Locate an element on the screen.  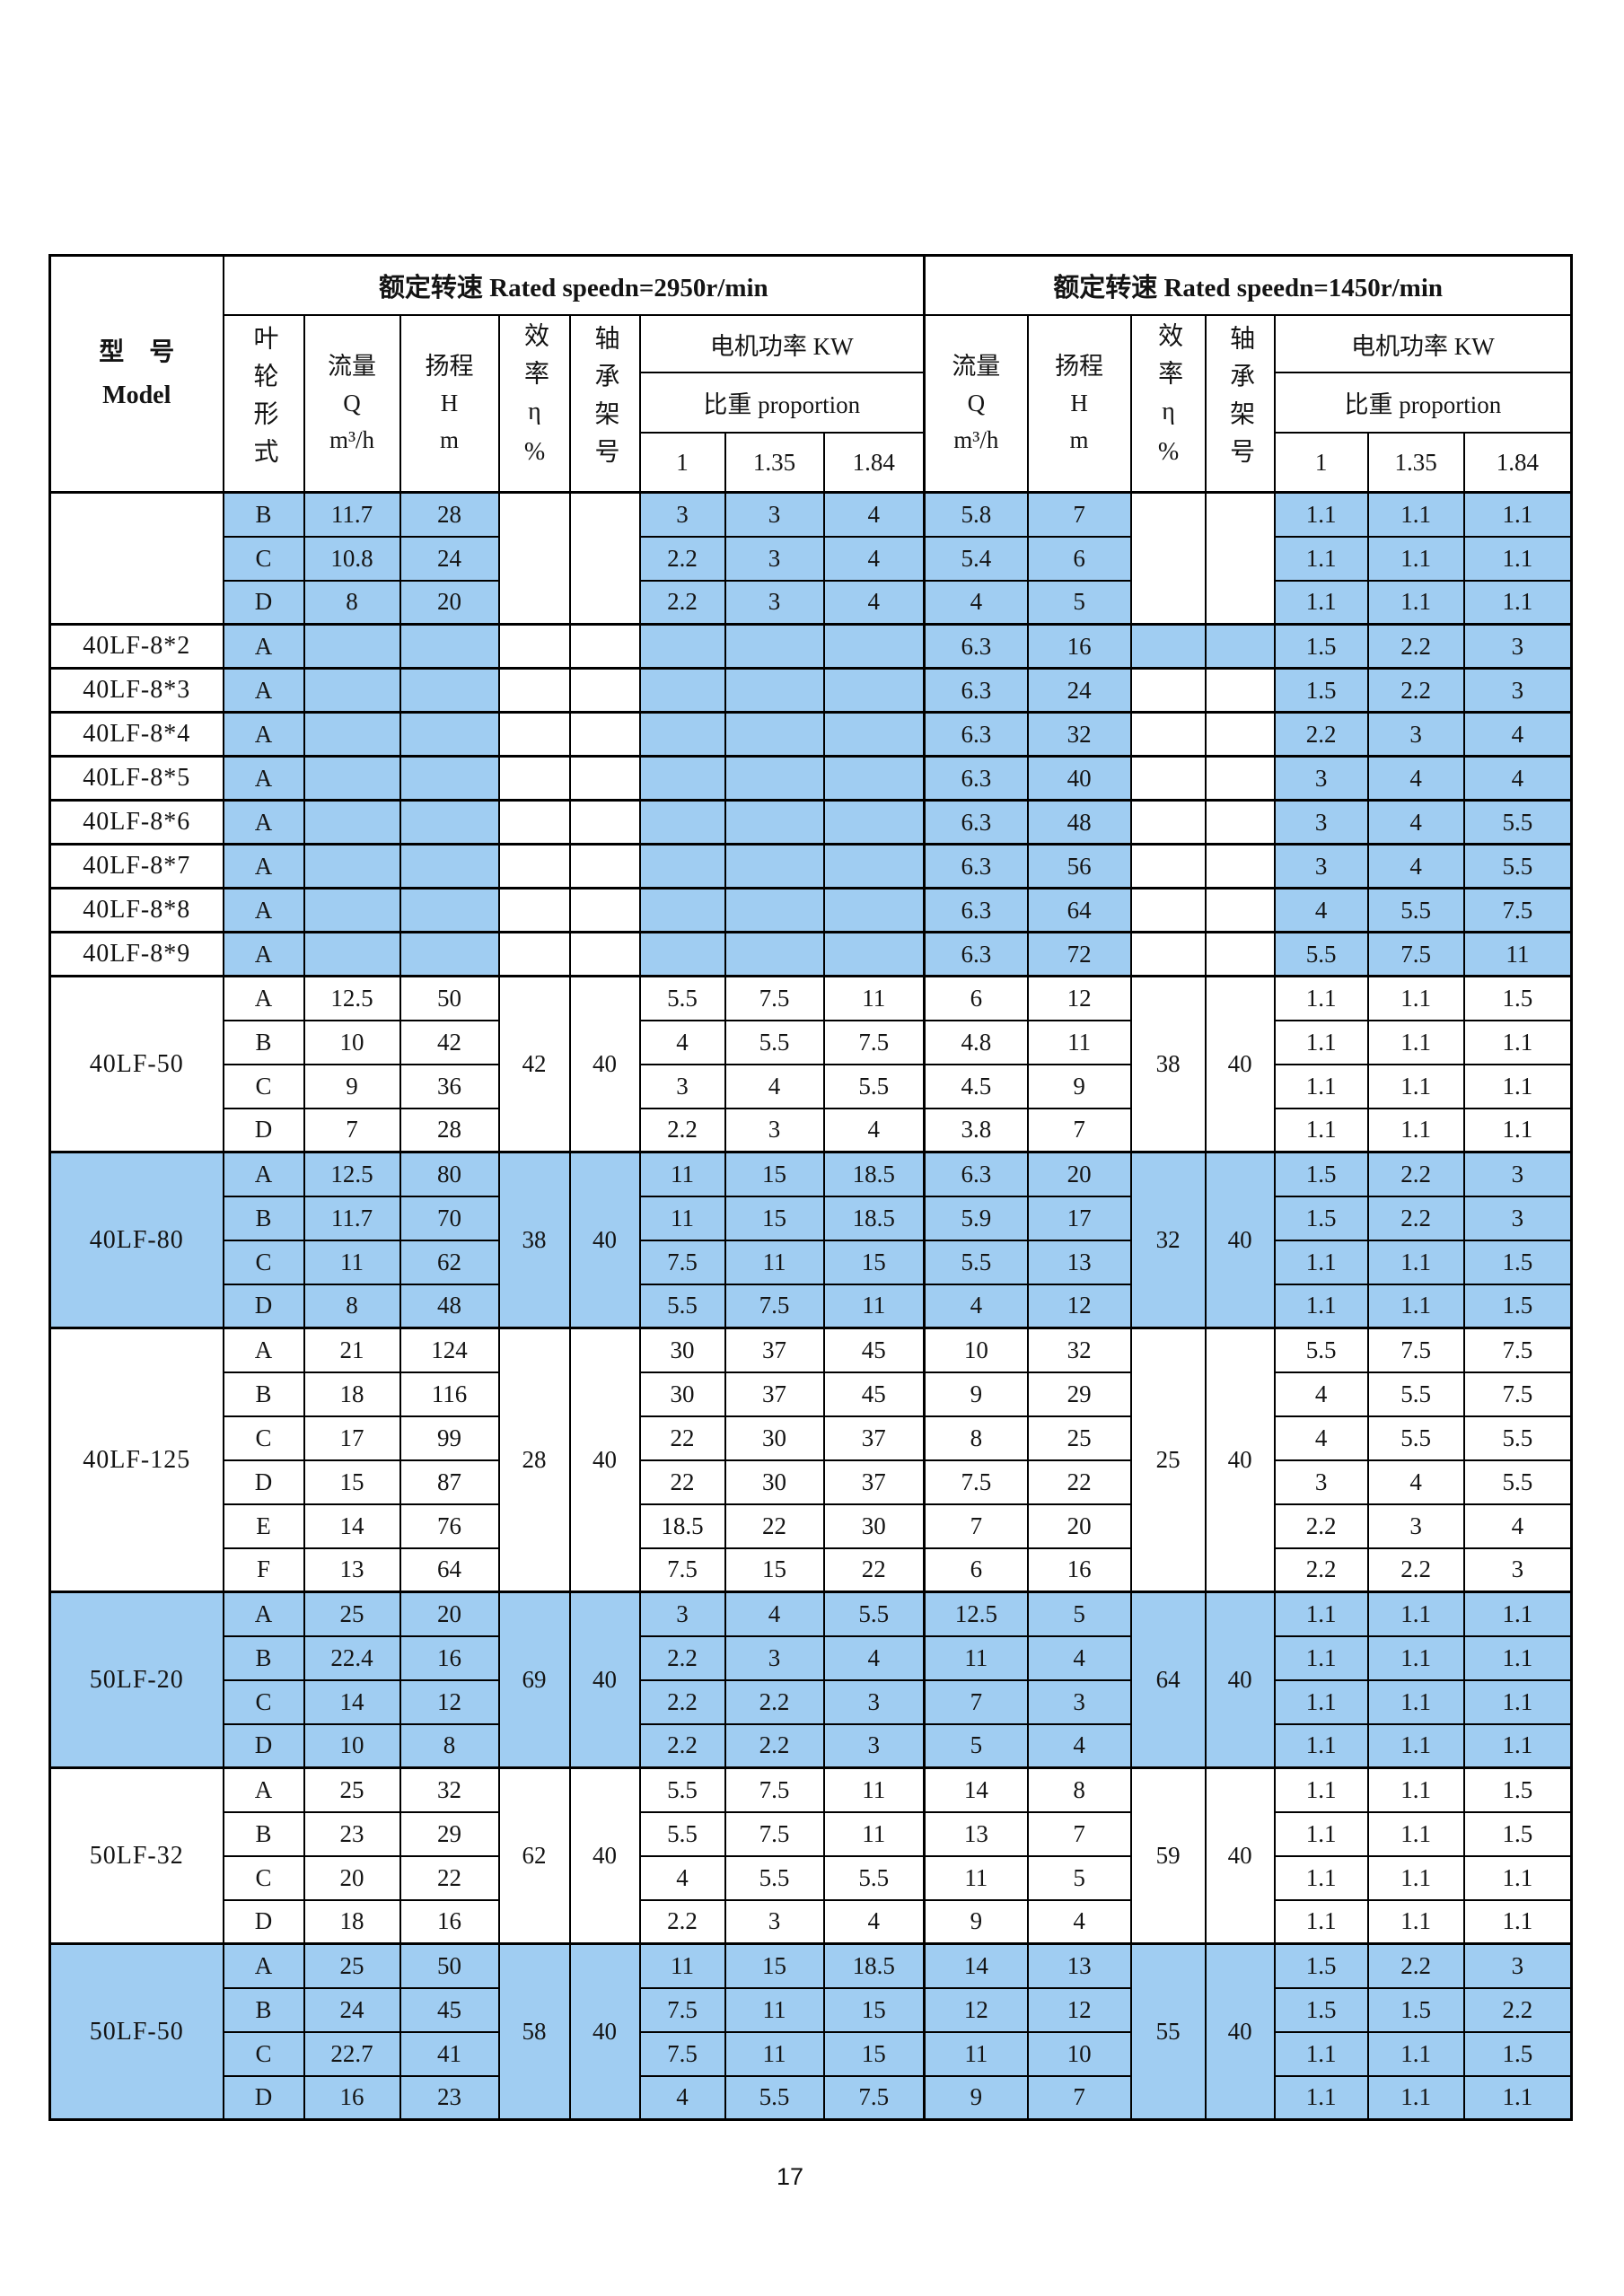
model-group-40LF-8*3: 40LF-8*3 A 6.3 24 1.5 2.2 3 is located at coordinates (810, 690).